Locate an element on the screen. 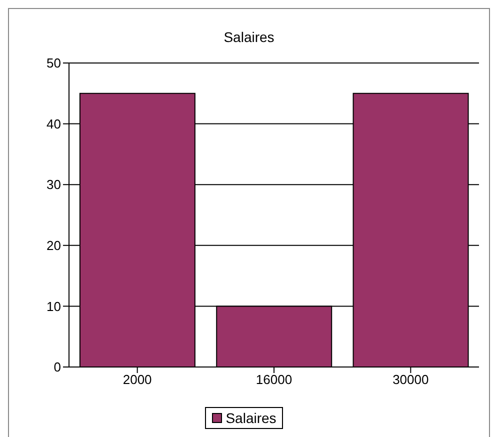  y-tick-label: 30 is located at coordinates (53, 184).